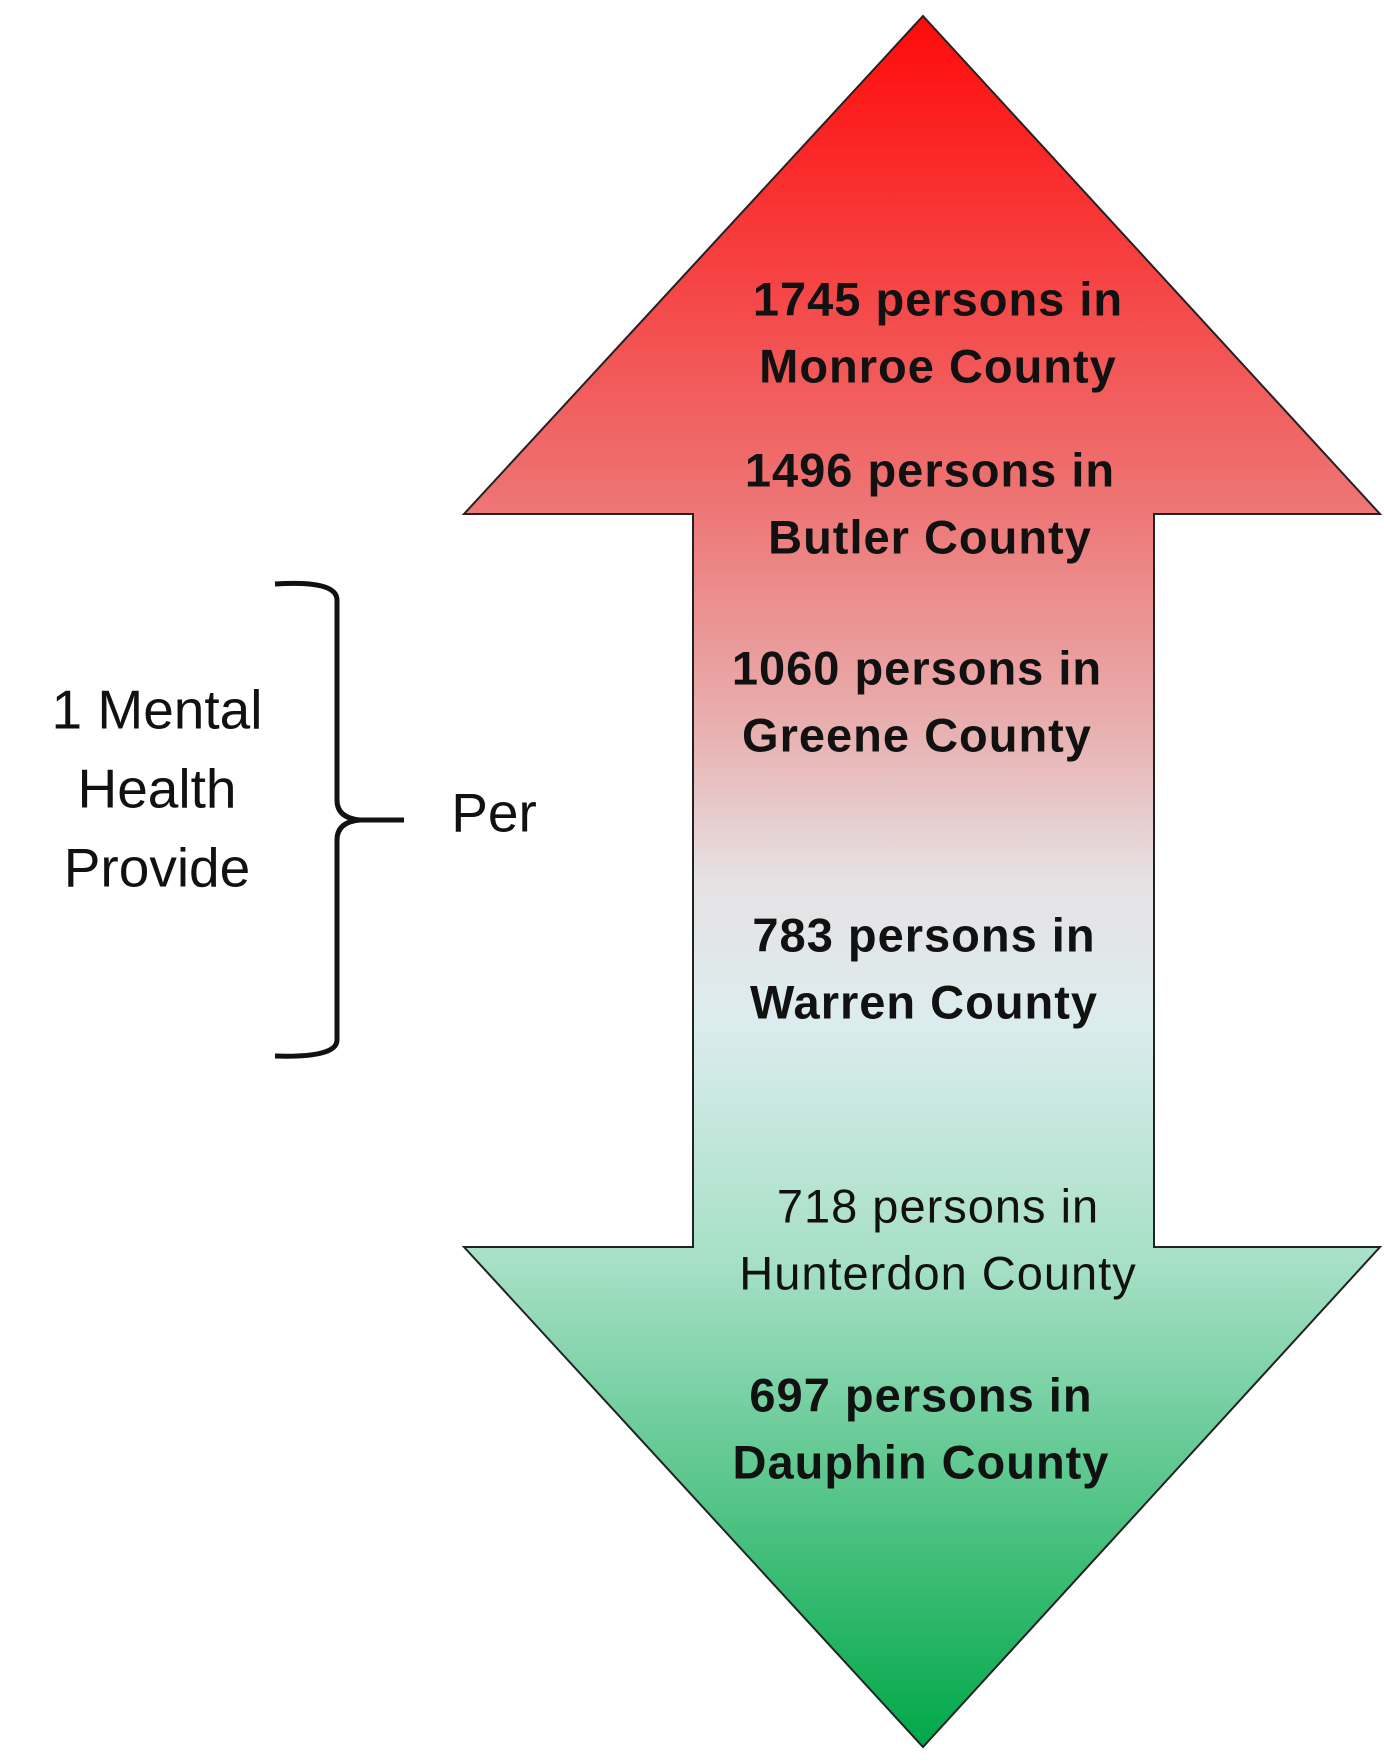 The height and width of the screenshot is (1762, 1384). I want to click on label-line: Provide, so click(157, 868).